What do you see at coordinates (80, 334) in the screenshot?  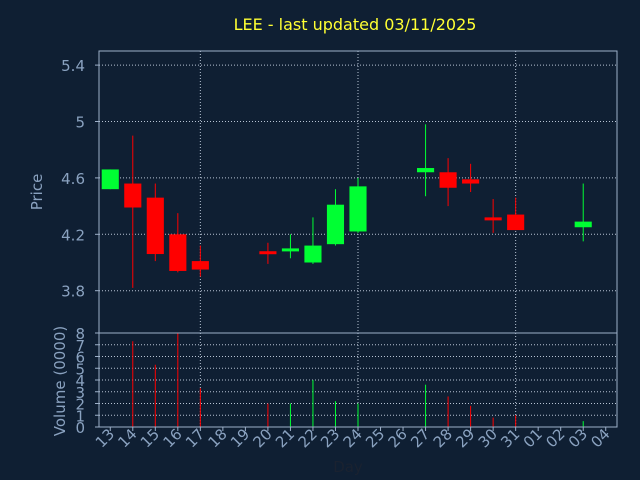 I see `volume-tick-label: 8` at bounding box center [80, 334].